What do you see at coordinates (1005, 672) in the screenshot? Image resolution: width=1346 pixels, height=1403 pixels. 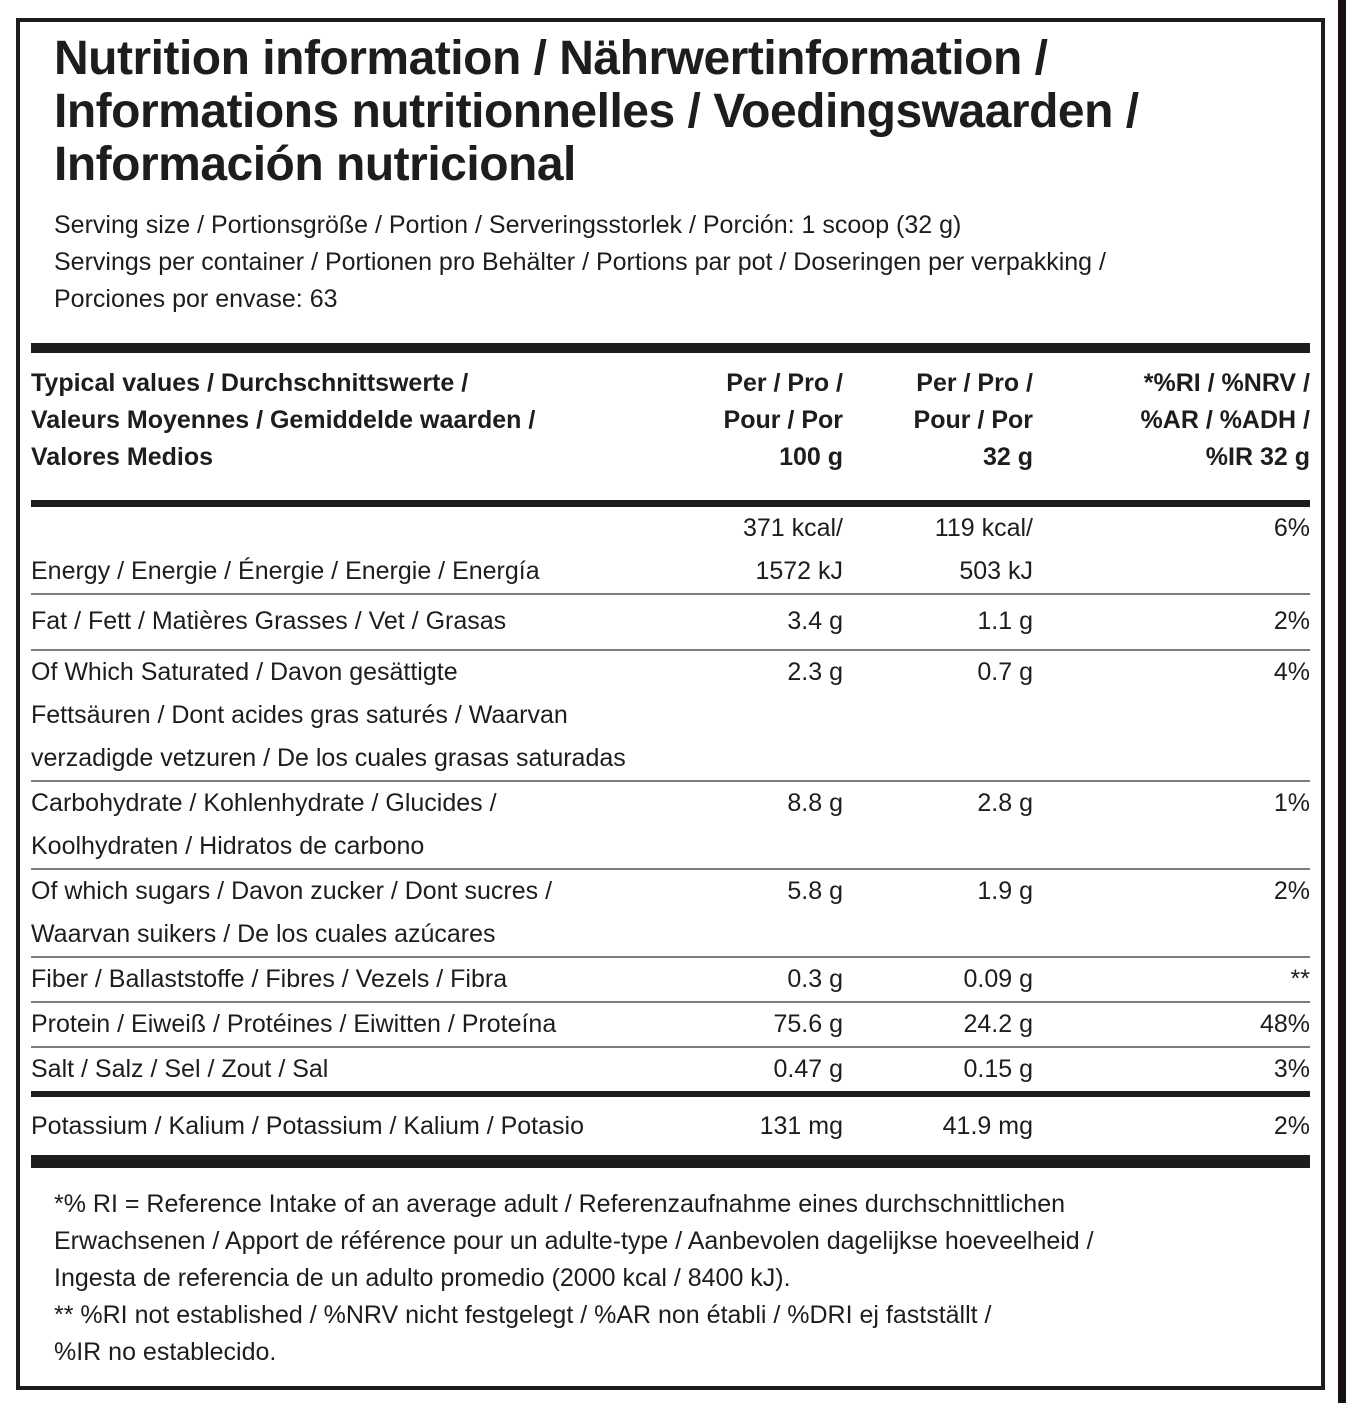 I see `row-per32-value: 0.7 g` at bounding box center [1005, 672].